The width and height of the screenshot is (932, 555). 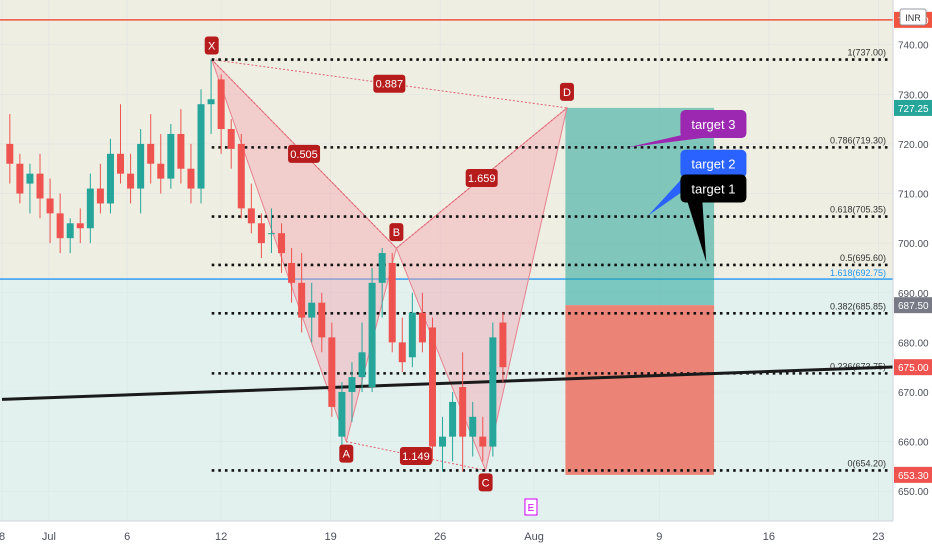 I want to click on x-tick-label: 12, so click(x=221, y=537).